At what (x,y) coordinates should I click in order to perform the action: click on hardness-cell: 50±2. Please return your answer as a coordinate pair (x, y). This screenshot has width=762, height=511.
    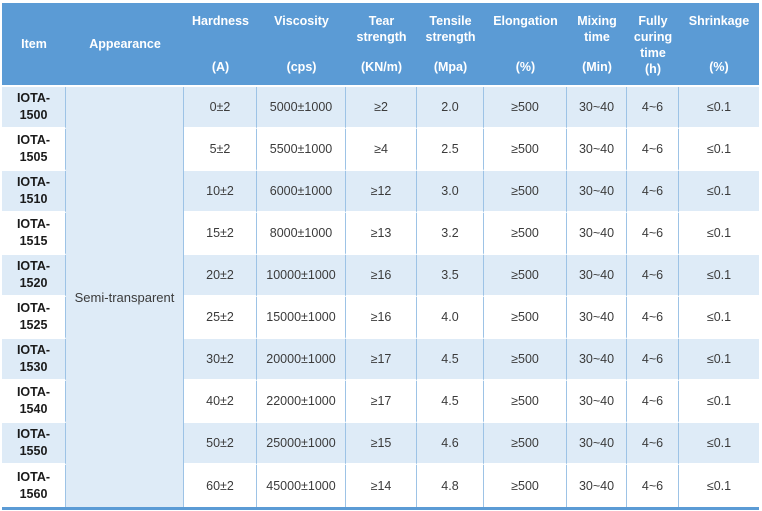
    Looking at the image, I should click on (220, 444).